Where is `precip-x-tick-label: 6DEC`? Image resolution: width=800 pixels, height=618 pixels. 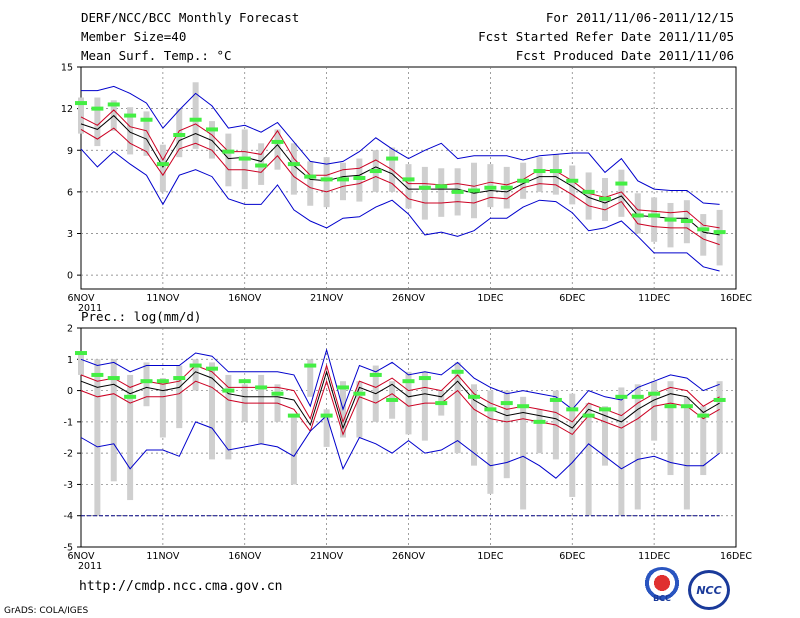
precip-x-tick-label: 6DEC is located at coordinates (572, 556).